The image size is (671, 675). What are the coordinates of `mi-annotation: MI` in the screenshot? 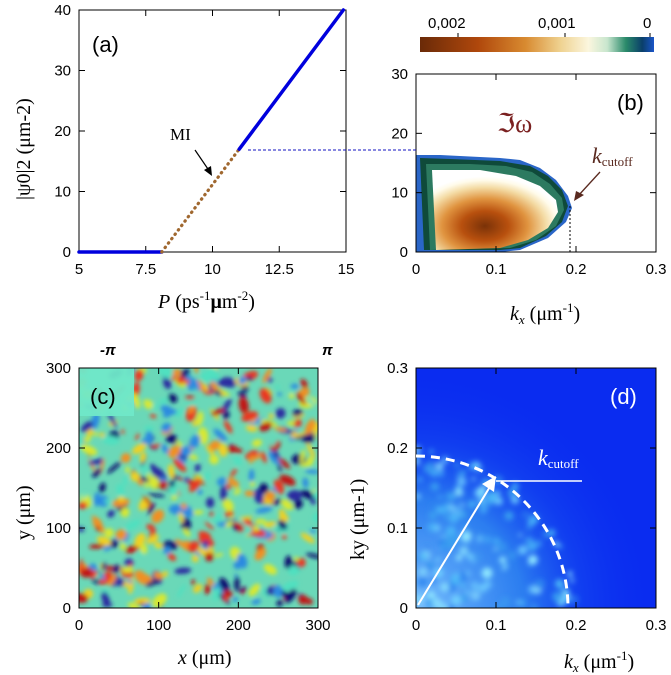 It's located at (180, 134).